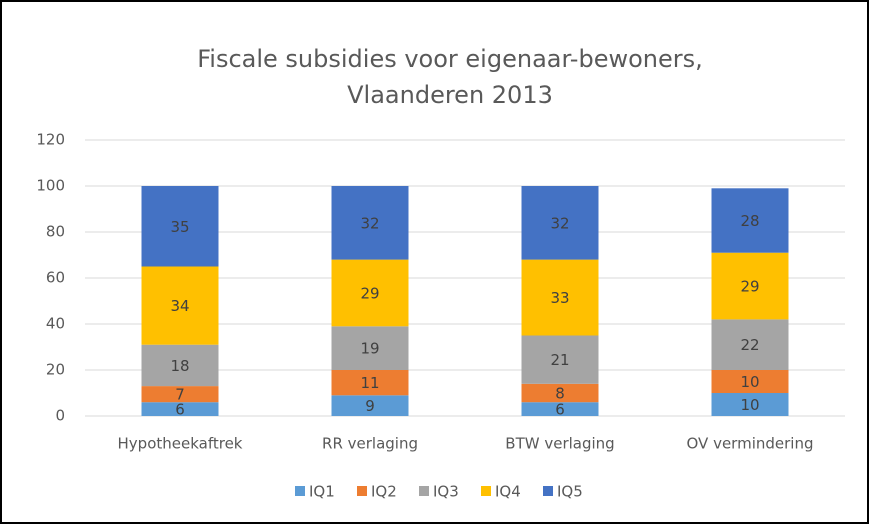 Image resolution: width=869 pixels, height=524 pixels. I want to click on legend-label: IQ5, so click(570, 492).